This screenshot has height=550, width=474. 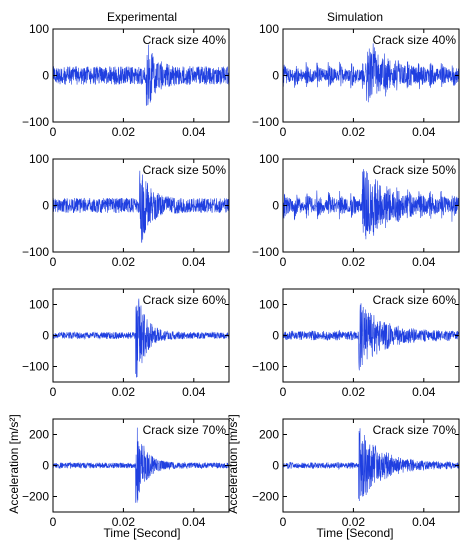 What do you see at coordinates (233, 463) in the screenshot?
I see `y-axis-label-right: Acceleration [m/s²]` at bounding box center [233, 463].